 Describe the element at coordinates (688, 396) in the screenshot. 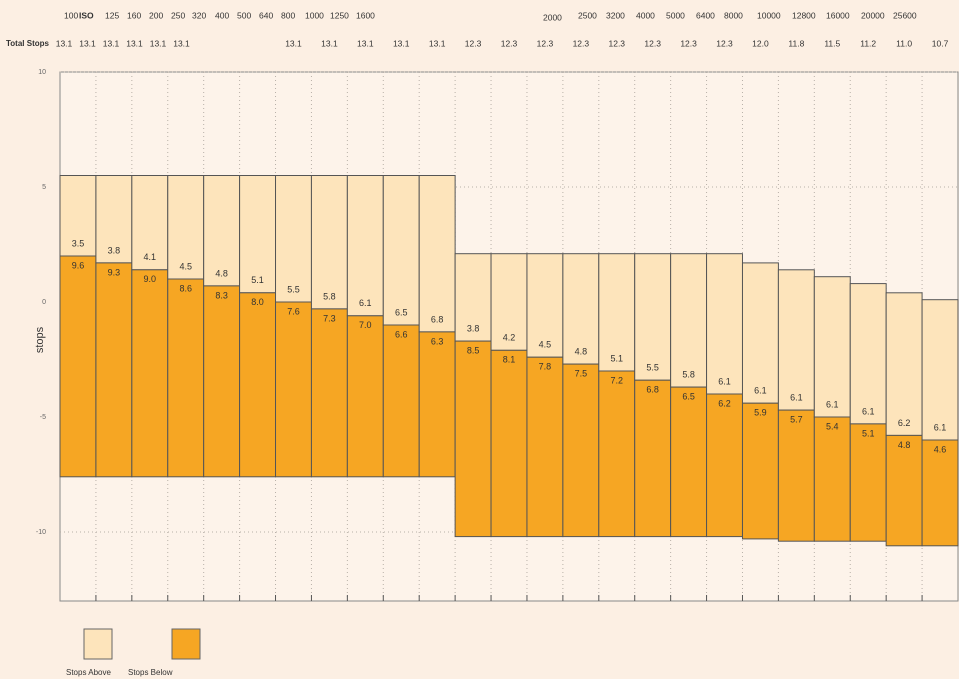

I see `value-label-below: 6.5` at that location.